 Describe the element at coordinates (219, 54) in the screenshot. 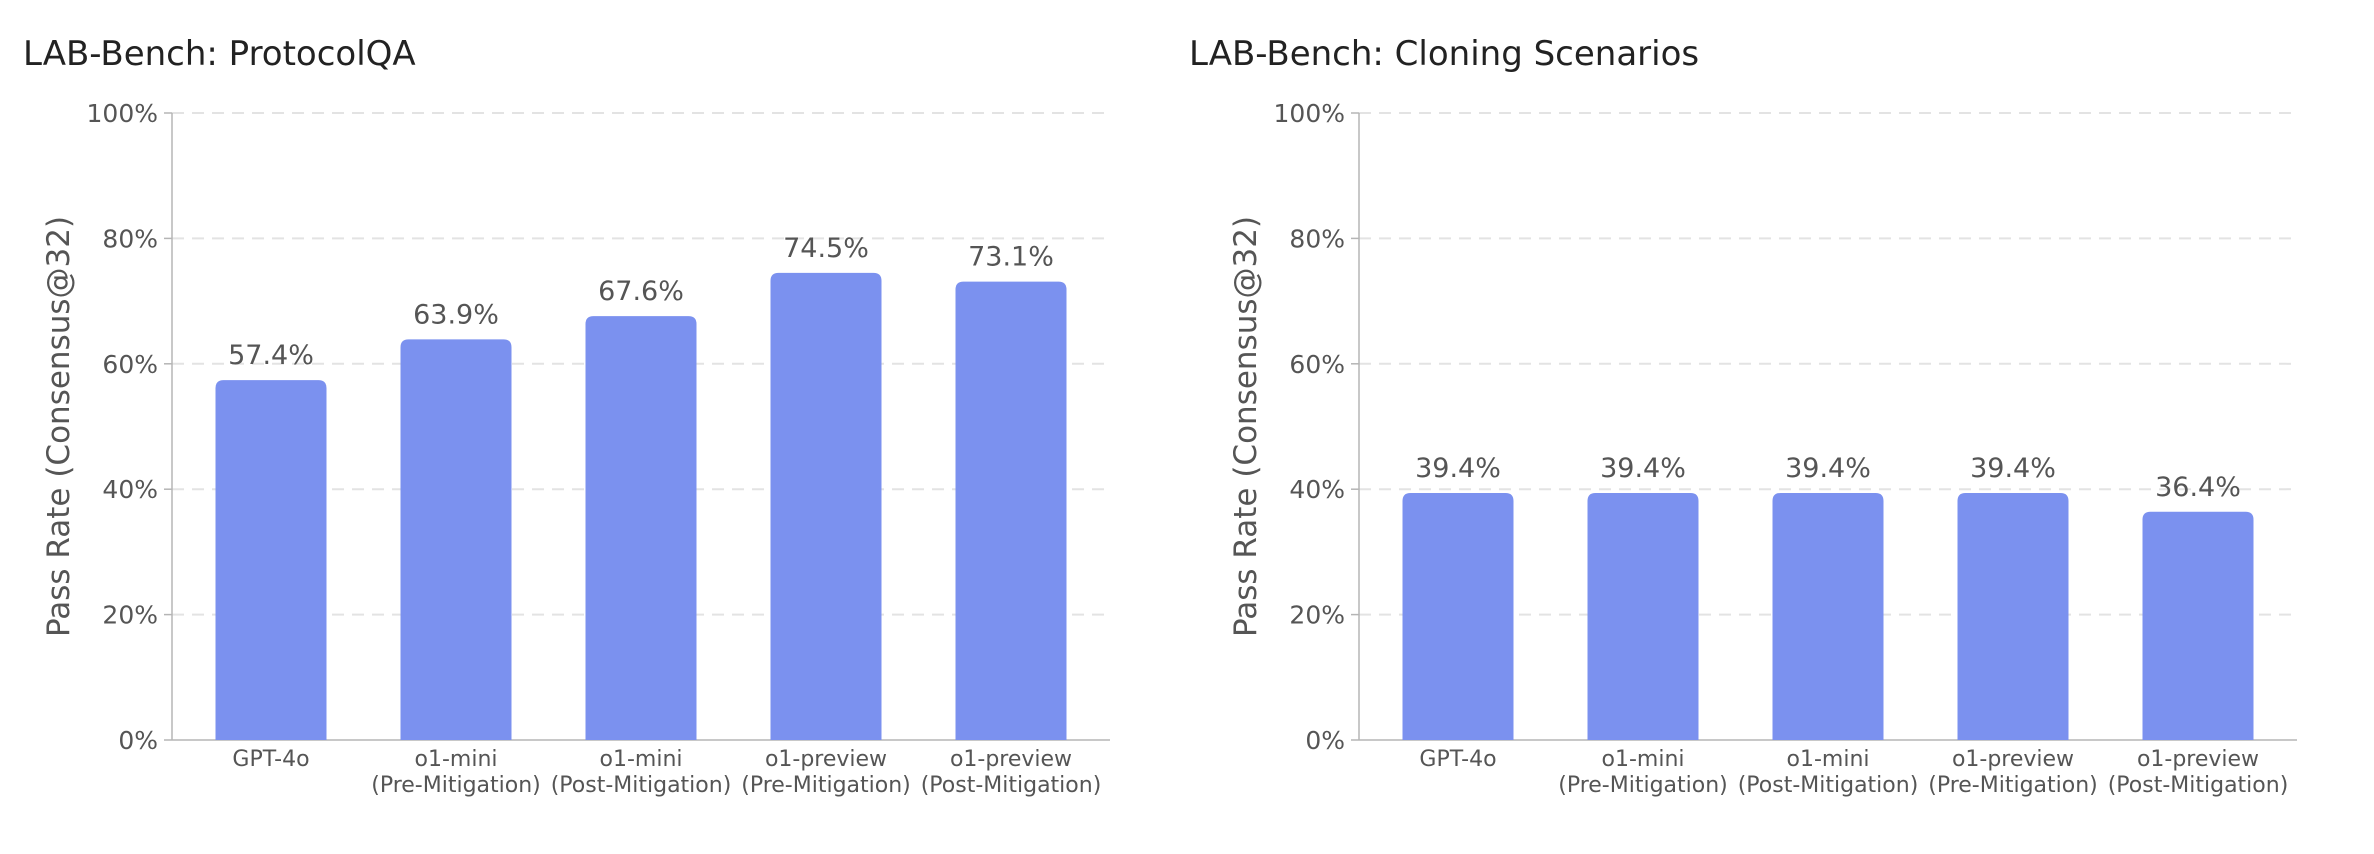

I see `chart-title-protocolqa: LAB-Bench: ProtocolQA` at that location.